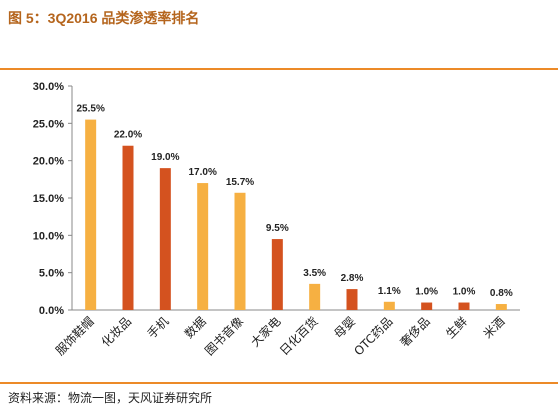  I want to click on category-label: 化妆品, so click(116, 331).